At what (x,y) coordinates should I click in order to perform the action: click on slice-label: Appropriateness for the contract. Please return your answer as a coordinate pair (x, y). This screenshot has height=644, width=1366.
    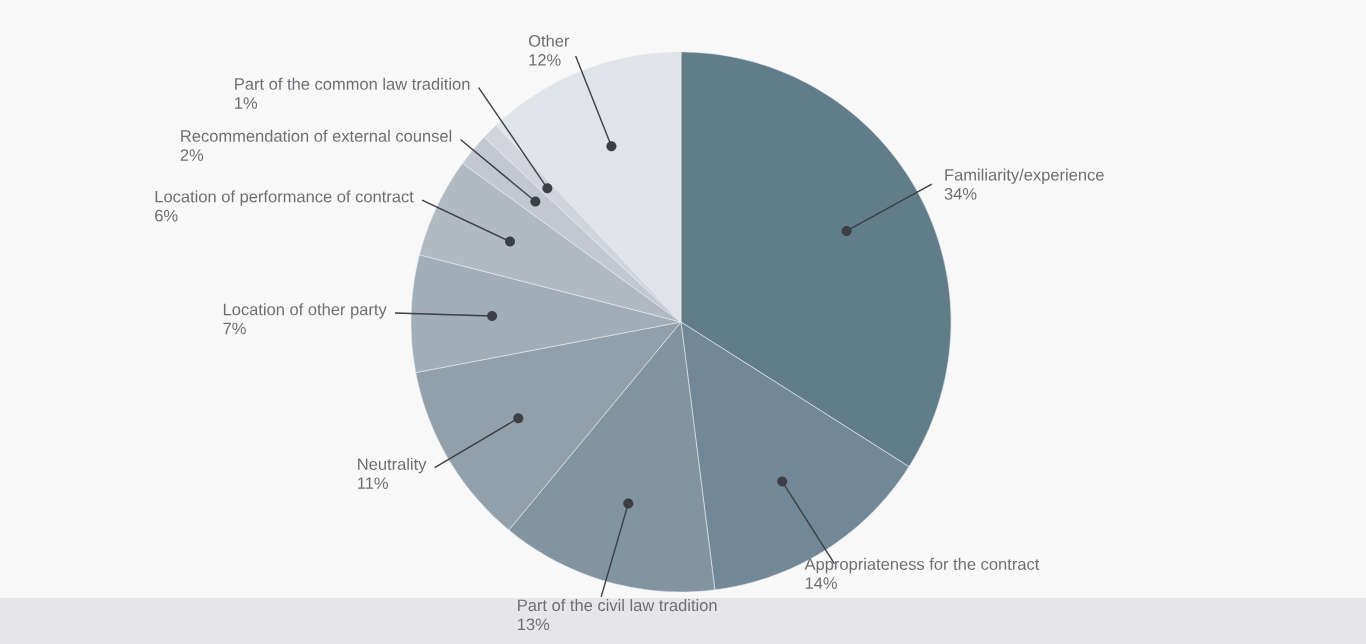
    Looking at the image, I should click on (922, 565).